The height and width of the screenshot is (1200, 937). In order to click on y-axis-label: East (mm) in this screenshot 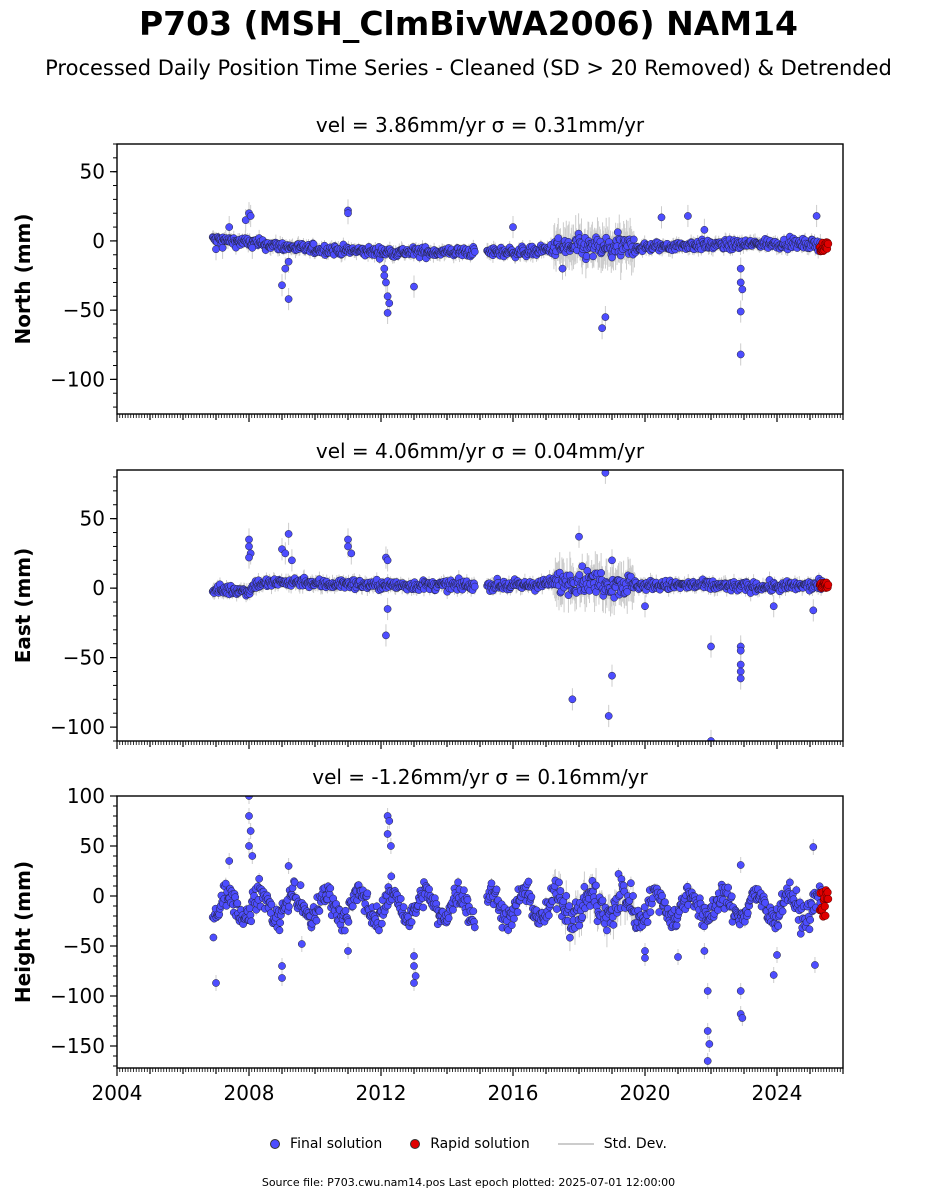, I will do `click(23, 606)`.